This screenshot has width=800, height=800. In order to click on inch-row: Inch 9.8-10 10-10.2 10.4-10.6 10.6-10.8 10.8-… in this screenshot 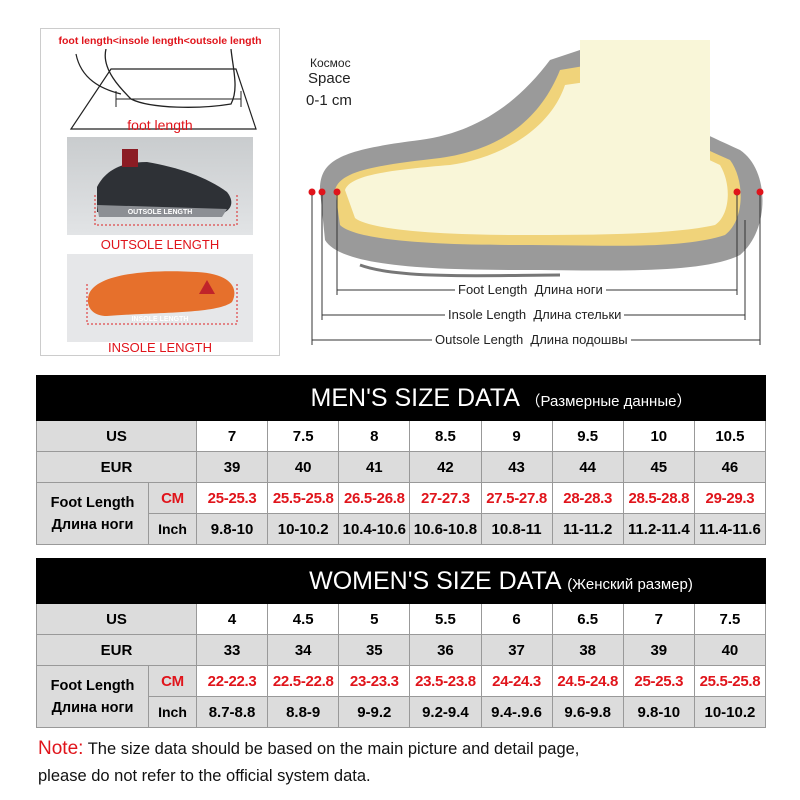, I will do `click(402, 529)`.